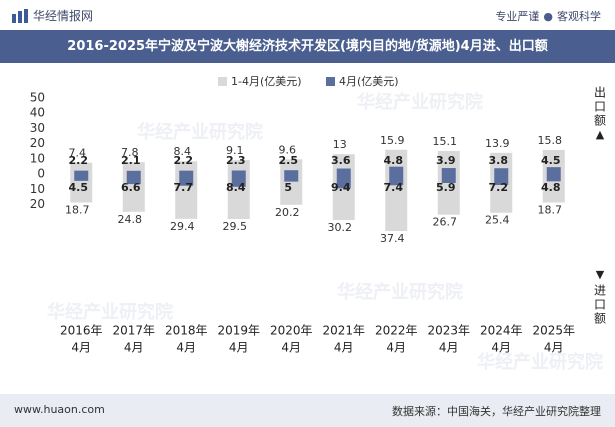 The width and height of the screenshot is (615, 427). I want to click on legend-label: 1-4月(亿美元), so click(266, 81).